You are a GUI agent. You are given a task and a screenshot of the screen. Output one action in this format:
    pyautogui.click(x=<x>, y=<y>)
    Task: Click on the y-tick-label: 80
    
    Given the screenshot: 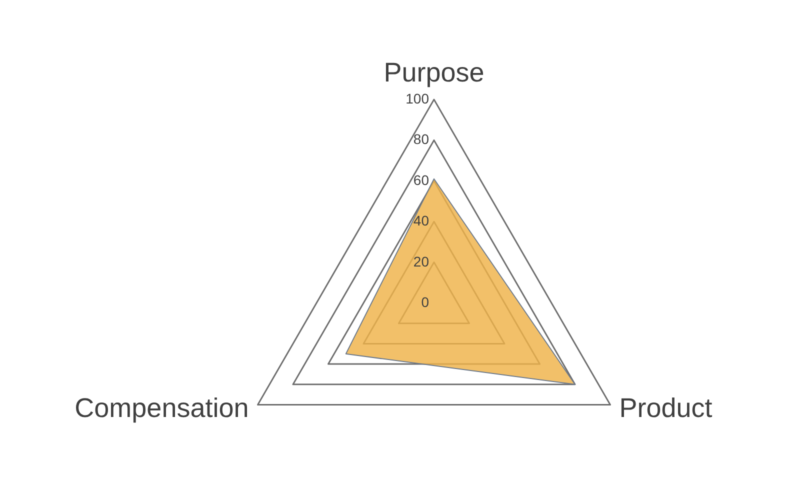 What is the action you would take?
    pyautogui.click(x=421, y=139)
    